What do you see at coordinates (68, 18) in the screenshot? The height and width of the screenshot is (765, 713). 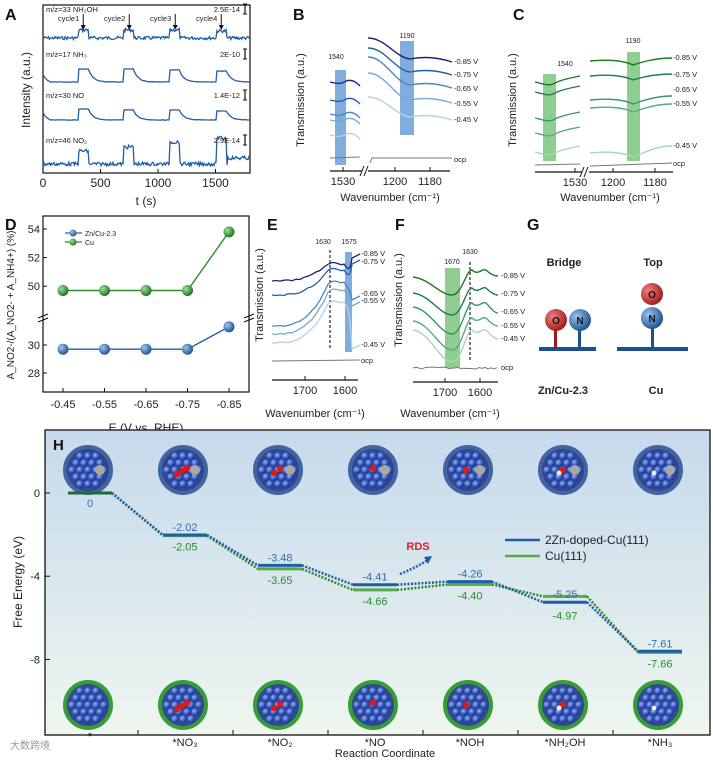 I see `cycle-label: cycle1` at bounding box center [68, 18].